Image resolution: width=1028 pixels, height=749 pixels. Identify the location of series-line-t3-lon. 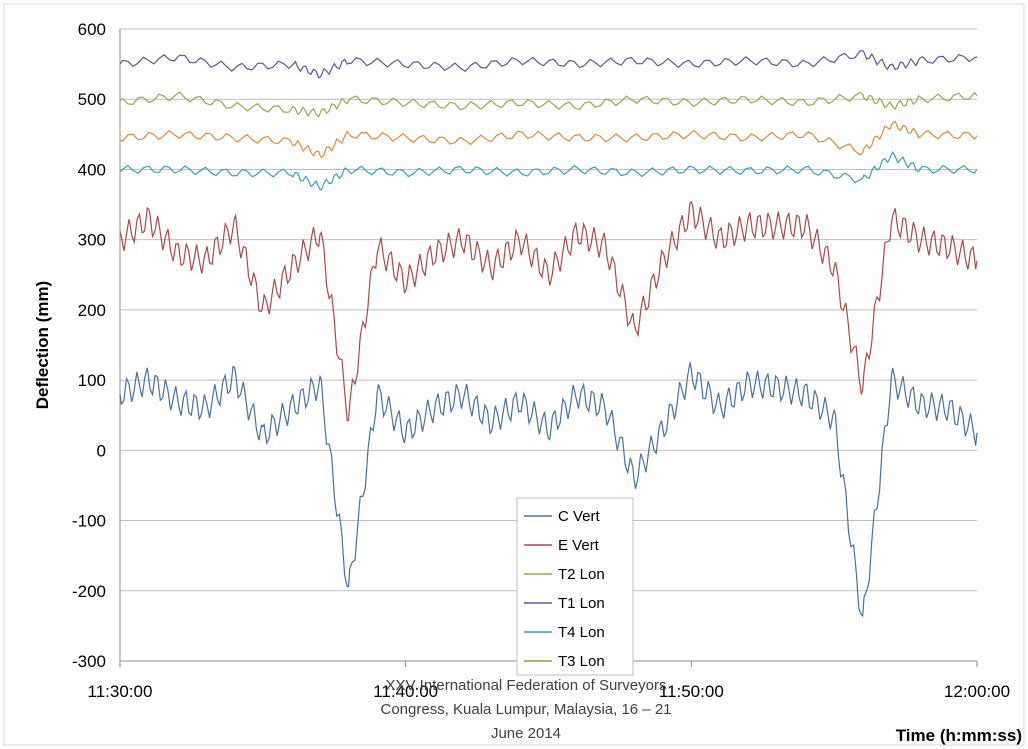
(548, 139).